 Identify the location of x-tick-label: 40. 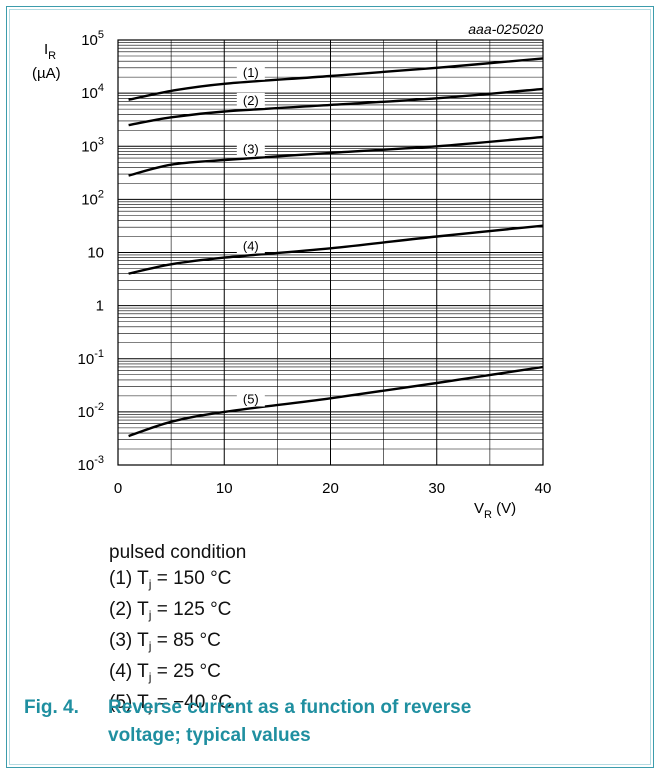
(543, 488).